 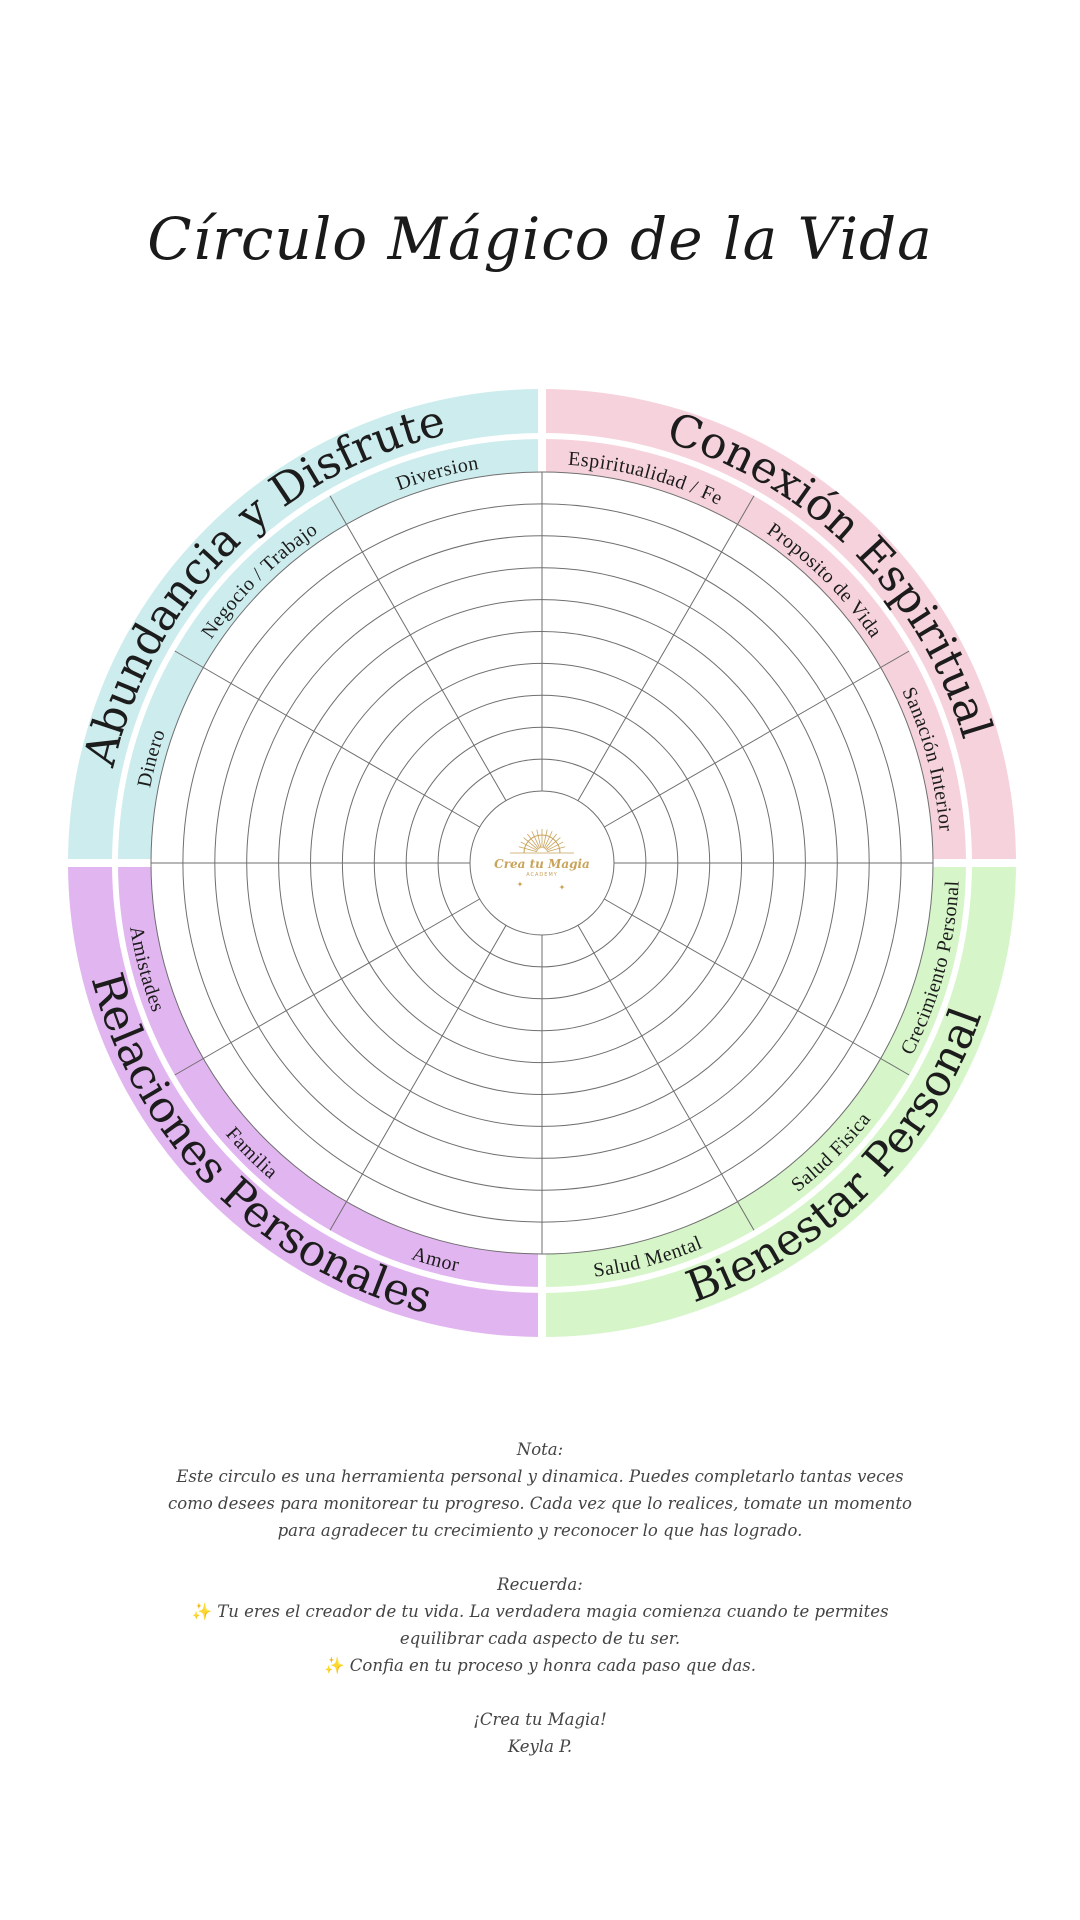 What do you see at coordinates (540, 1719) in the screenshot?
I see `closing-text: ¡Crea tu Magia!` at bounding box center [540, 1719].